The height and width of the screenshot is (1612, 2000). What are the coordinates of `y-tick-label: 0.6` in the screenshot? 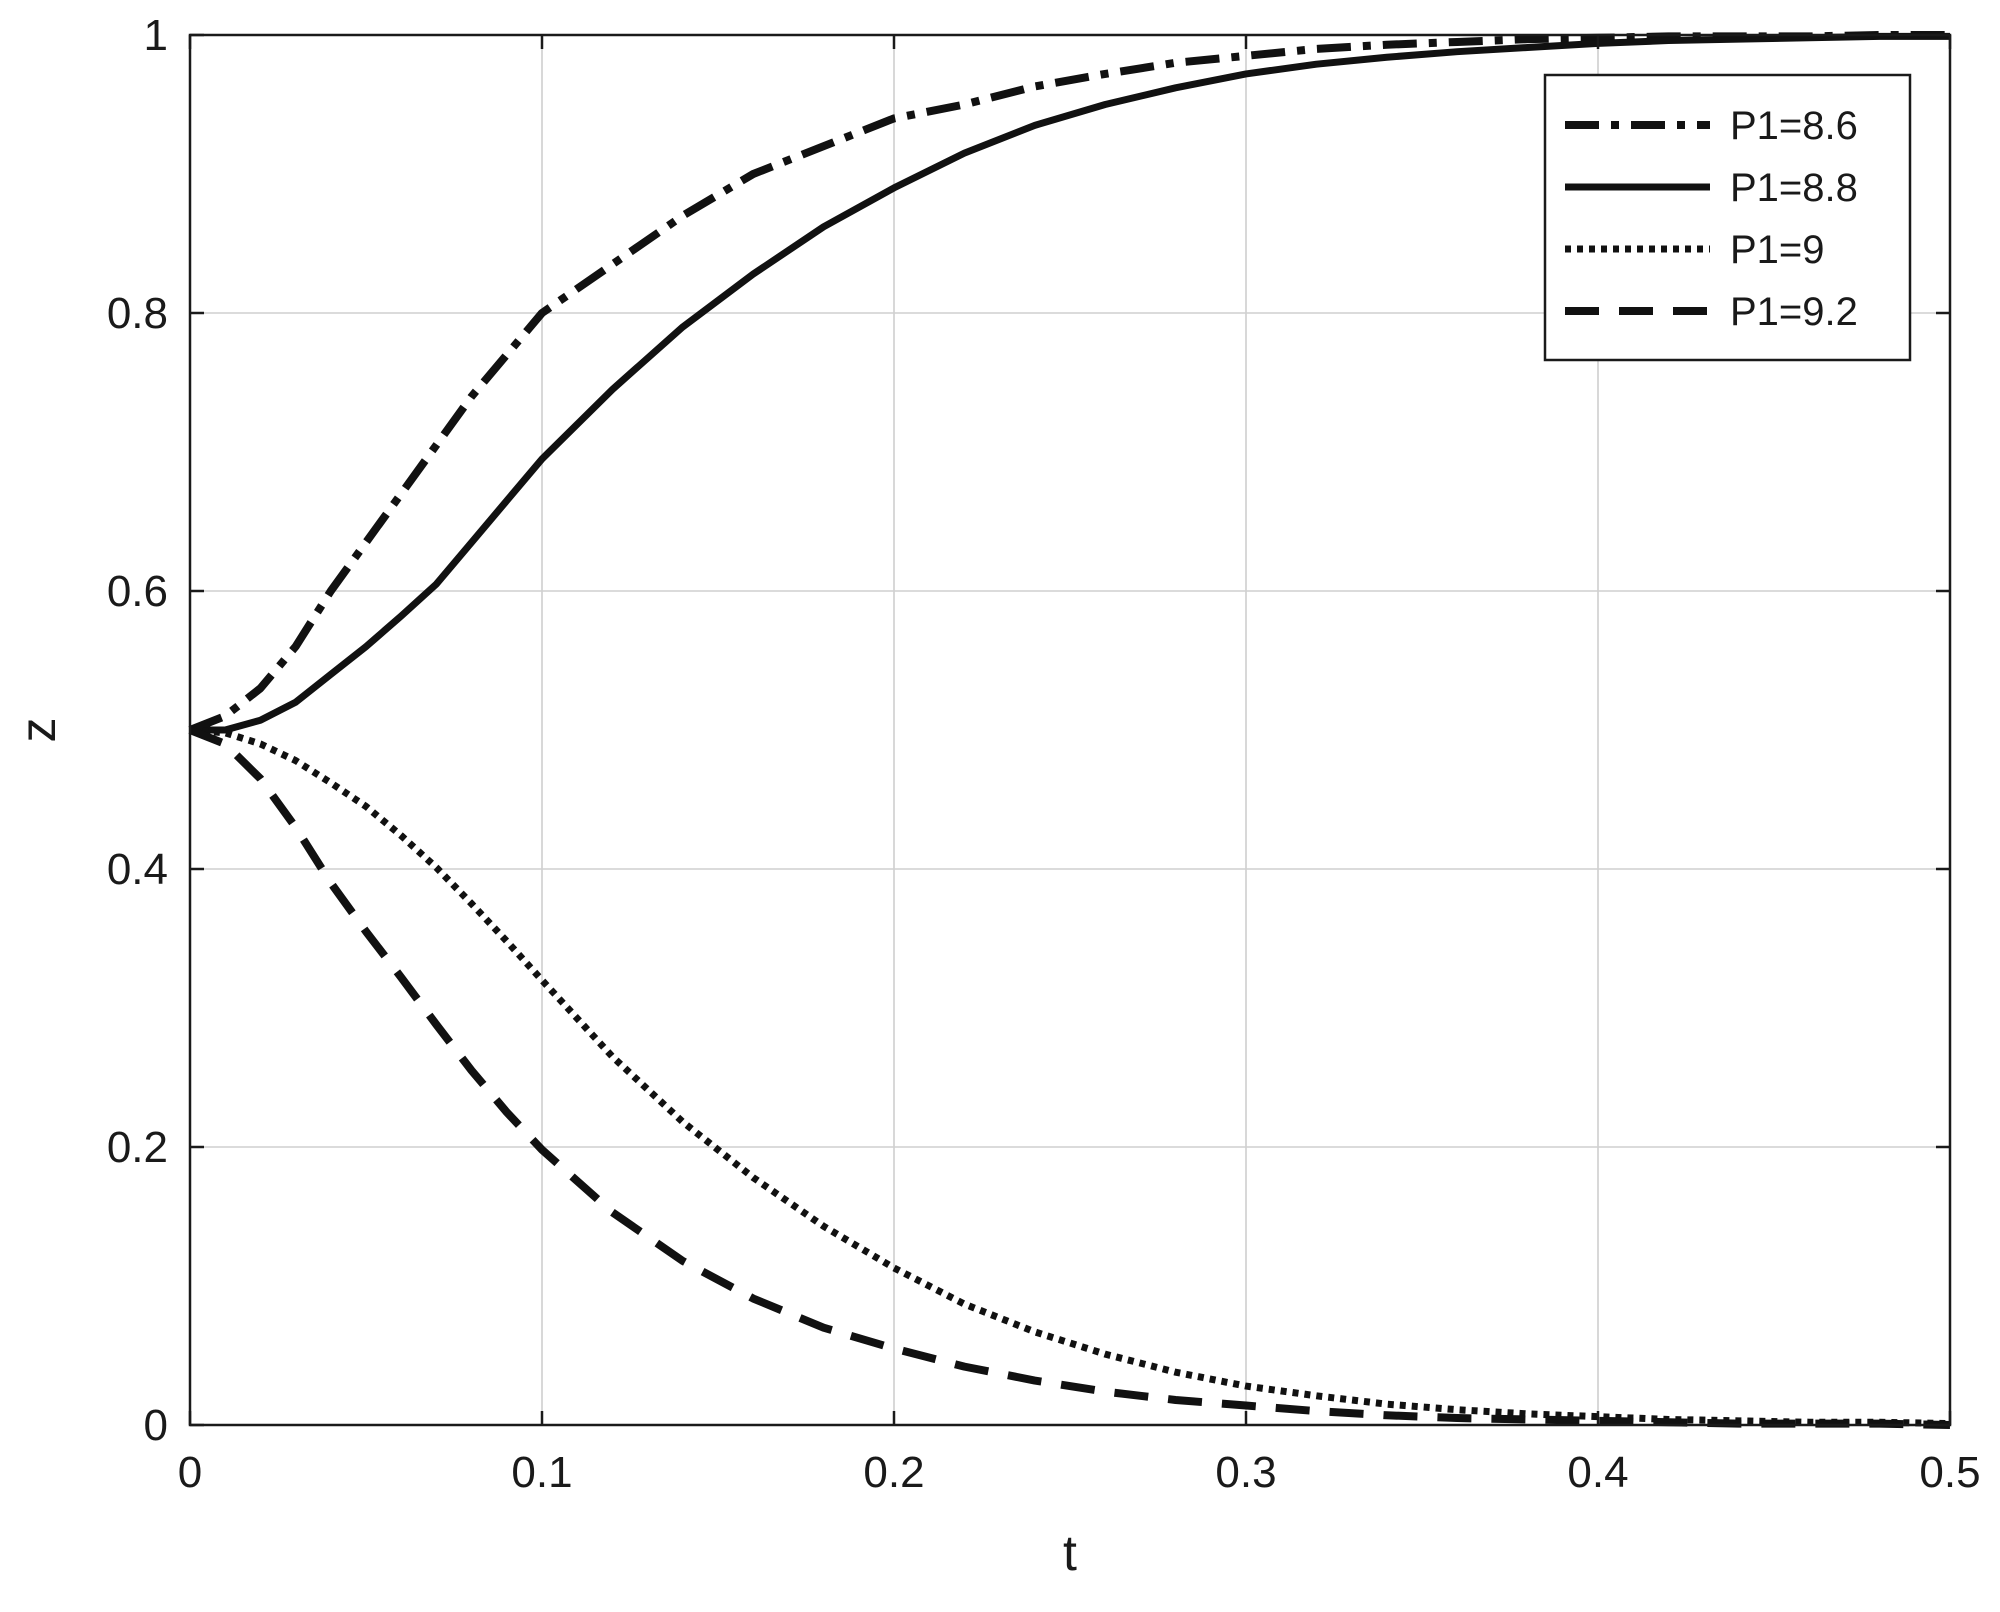 It's located at (137, 591).